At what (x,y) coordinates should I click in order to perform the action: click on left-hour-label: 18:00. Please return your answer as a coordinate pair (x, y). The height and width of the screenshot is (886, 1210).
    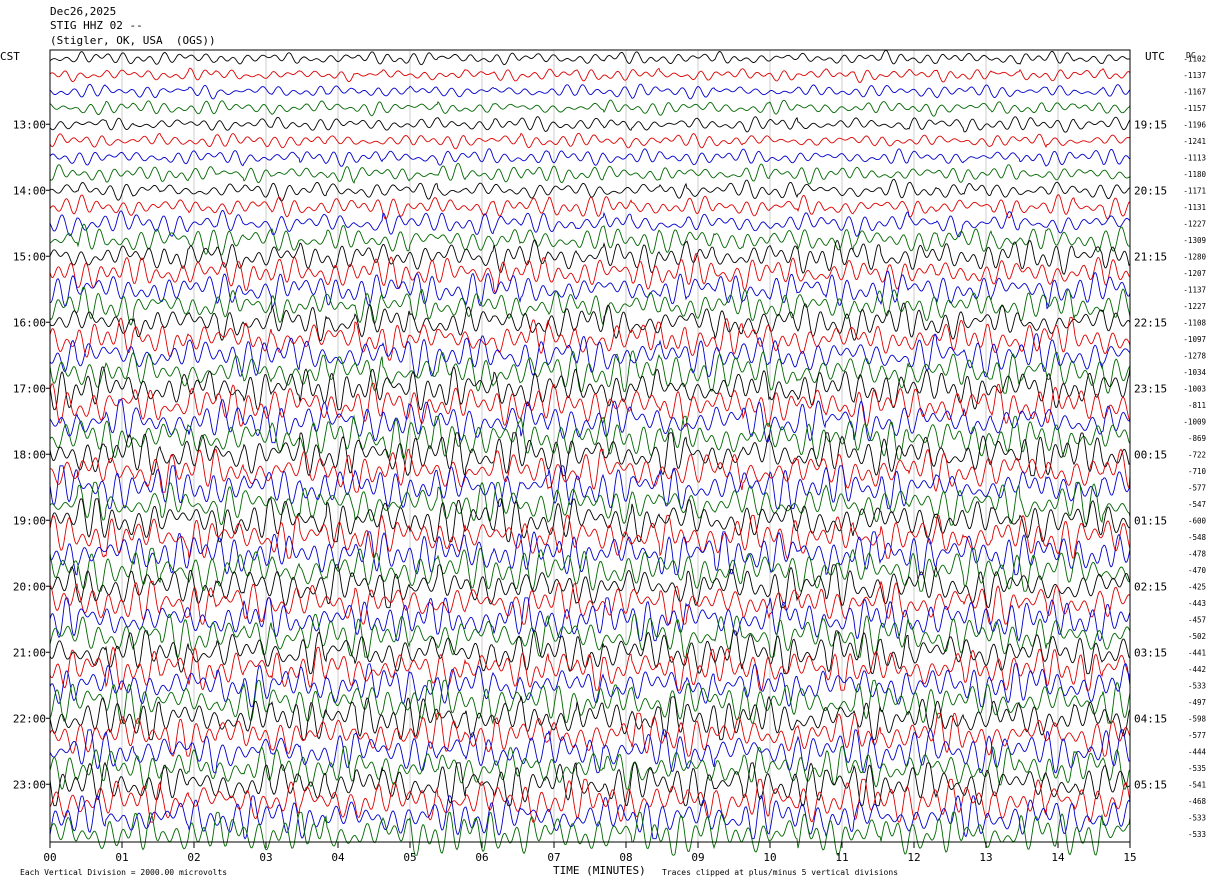
    Looking at the image, I should click on (29, 454).